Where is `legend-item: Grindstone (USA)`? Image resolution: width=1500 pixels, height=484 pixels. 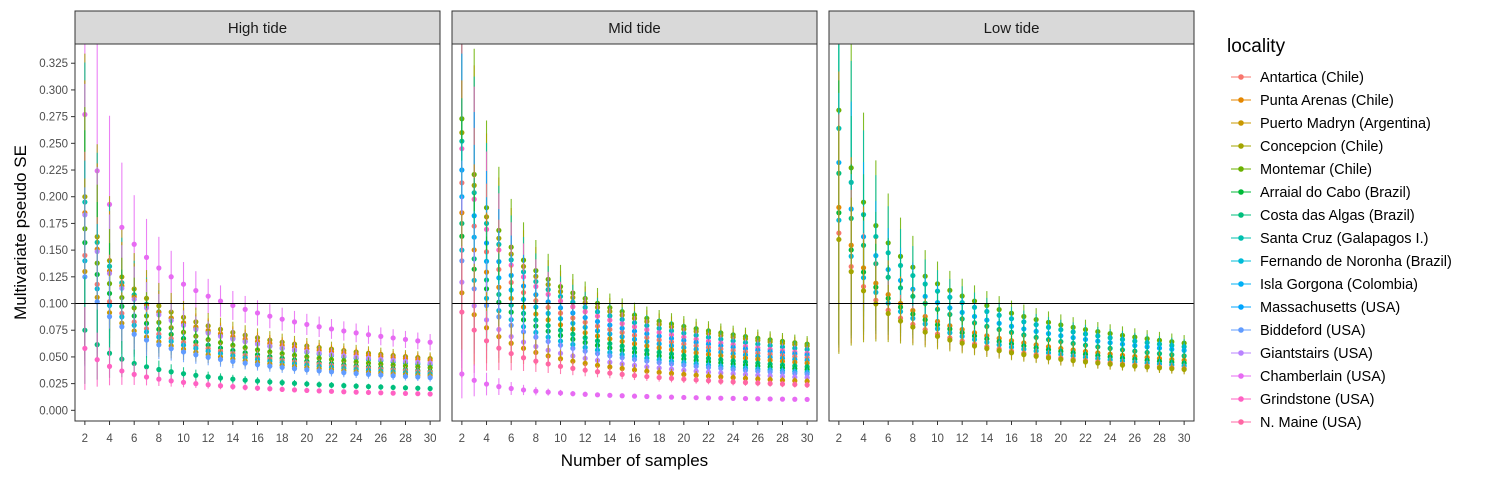
legend-item: Grindstone (USA) is located at coordinates (1302, 400).